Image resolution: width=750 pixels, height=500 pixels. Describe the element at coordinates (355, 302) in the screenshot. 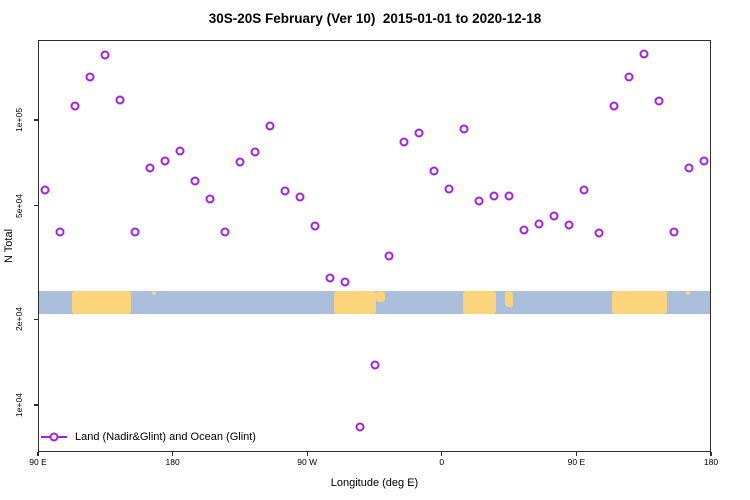

I see `map-strip-land-south-america` at that location.